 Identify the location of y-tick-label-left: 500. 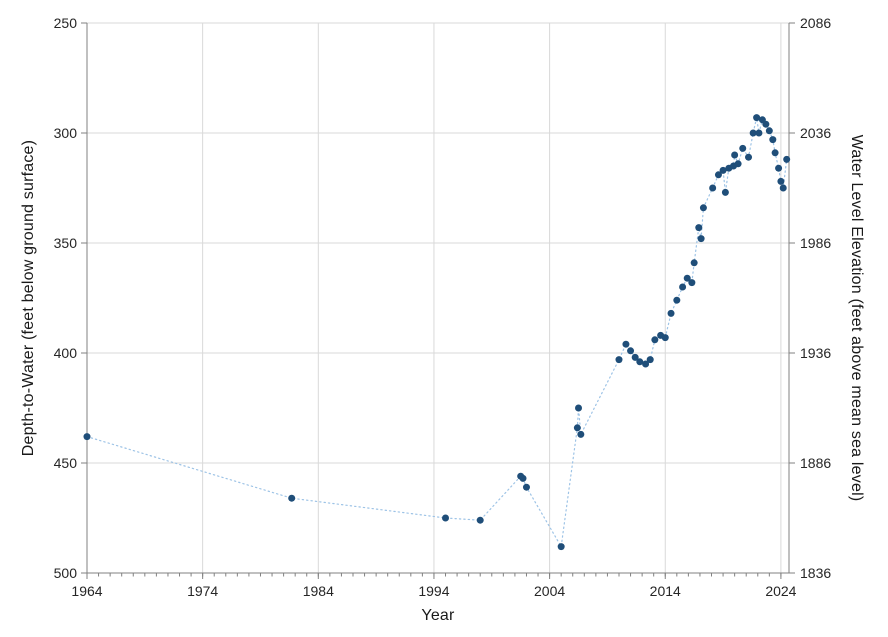
(66, 573).